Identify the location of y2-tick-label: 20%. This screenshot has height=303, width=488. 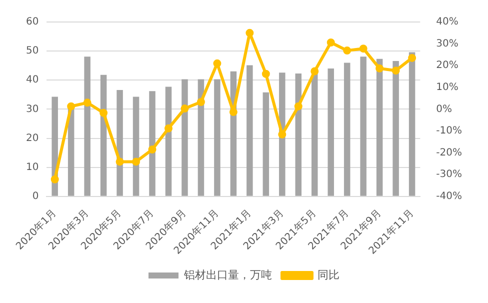
(447, 66).